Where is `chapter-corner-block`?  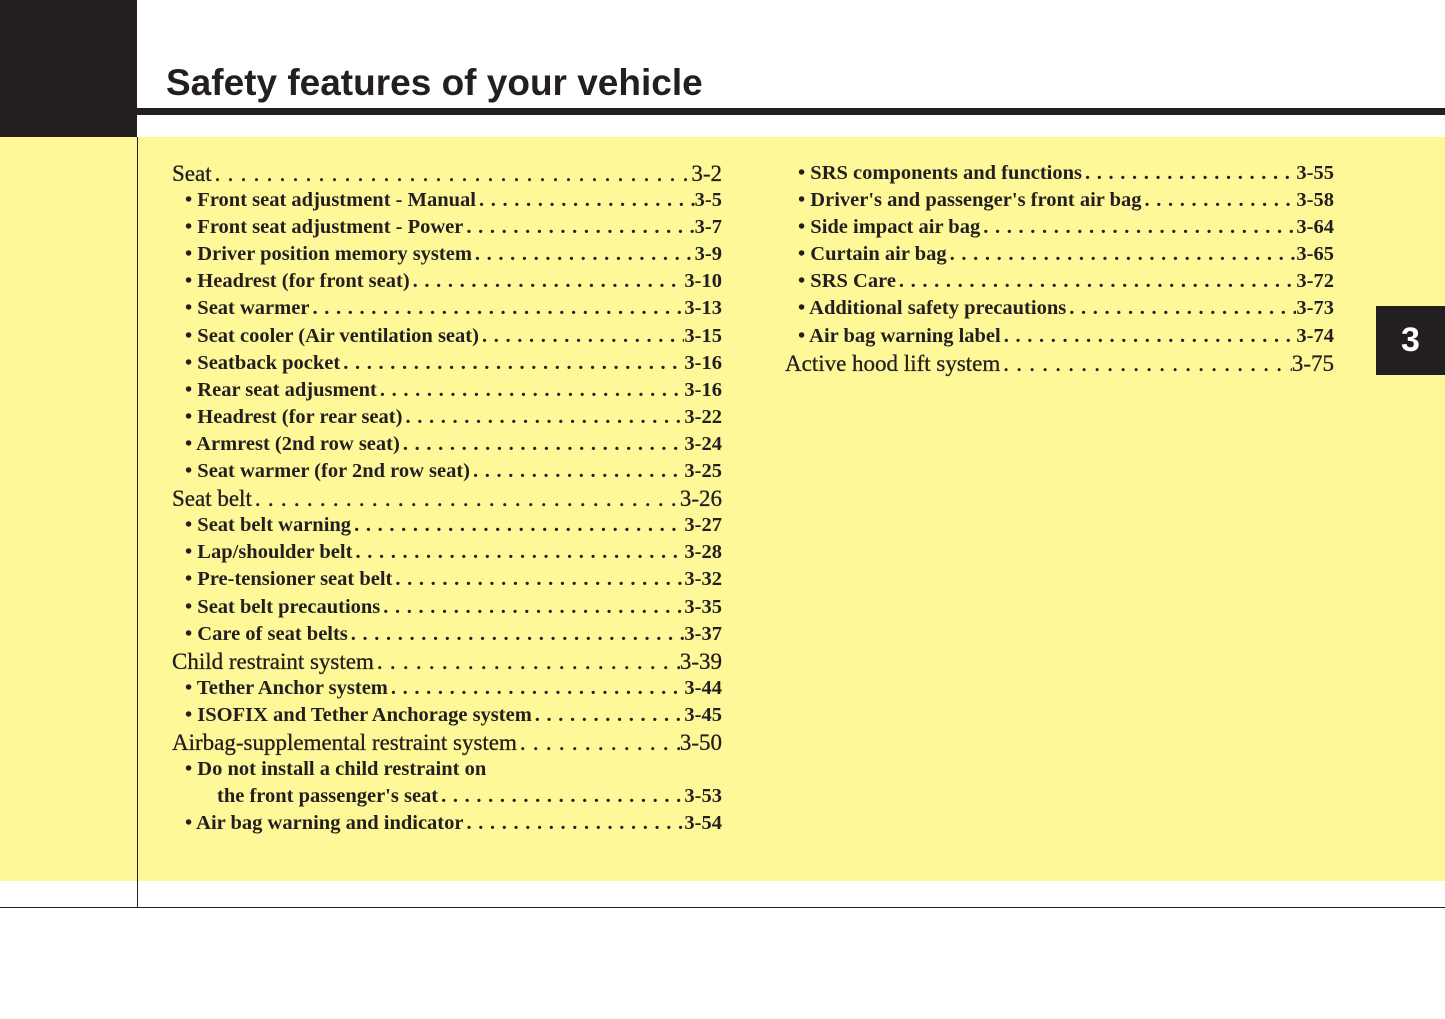 chapter-corner-block is located at coordinates (68, 68).